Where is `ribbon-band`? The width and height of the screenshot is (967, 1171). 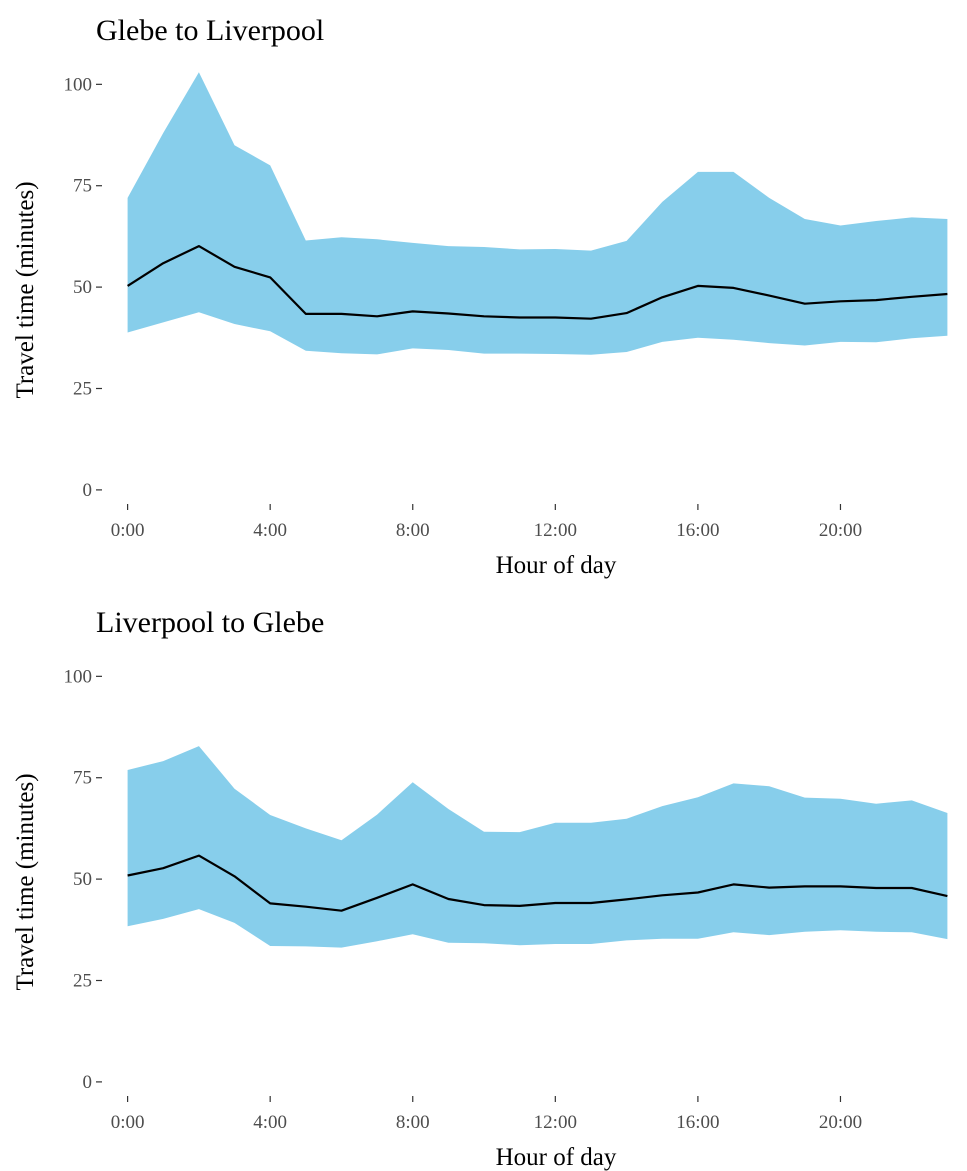
ribbon-band is located at coordinates (537, 847).